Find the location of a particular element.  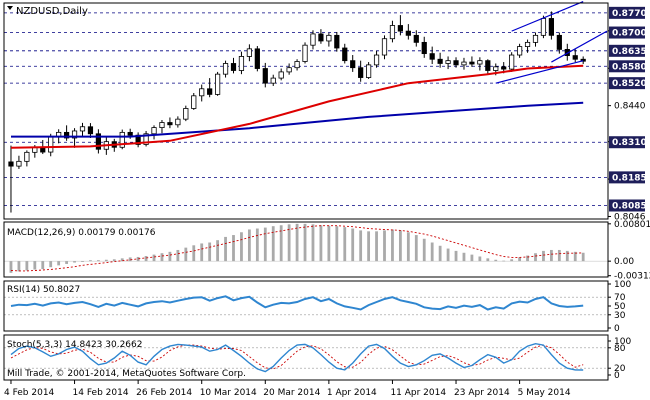

time-axis-label: 1 Apr 2014 is located at coordinates (352, 393).